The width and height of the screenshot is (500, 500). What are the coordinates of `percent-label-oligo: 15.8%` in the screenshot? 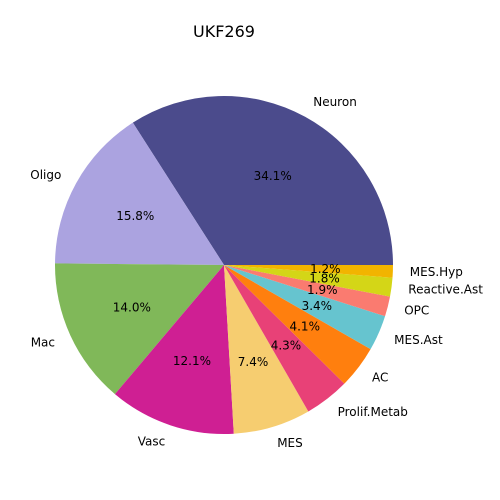 It's located at (135, 216).